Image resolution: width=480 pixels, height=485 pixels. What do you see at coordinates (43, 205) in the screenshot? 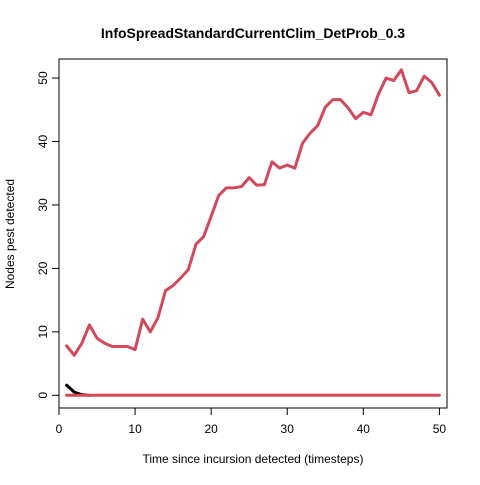
I see `y-tick-label: 30` at bounding box center [43, 205].